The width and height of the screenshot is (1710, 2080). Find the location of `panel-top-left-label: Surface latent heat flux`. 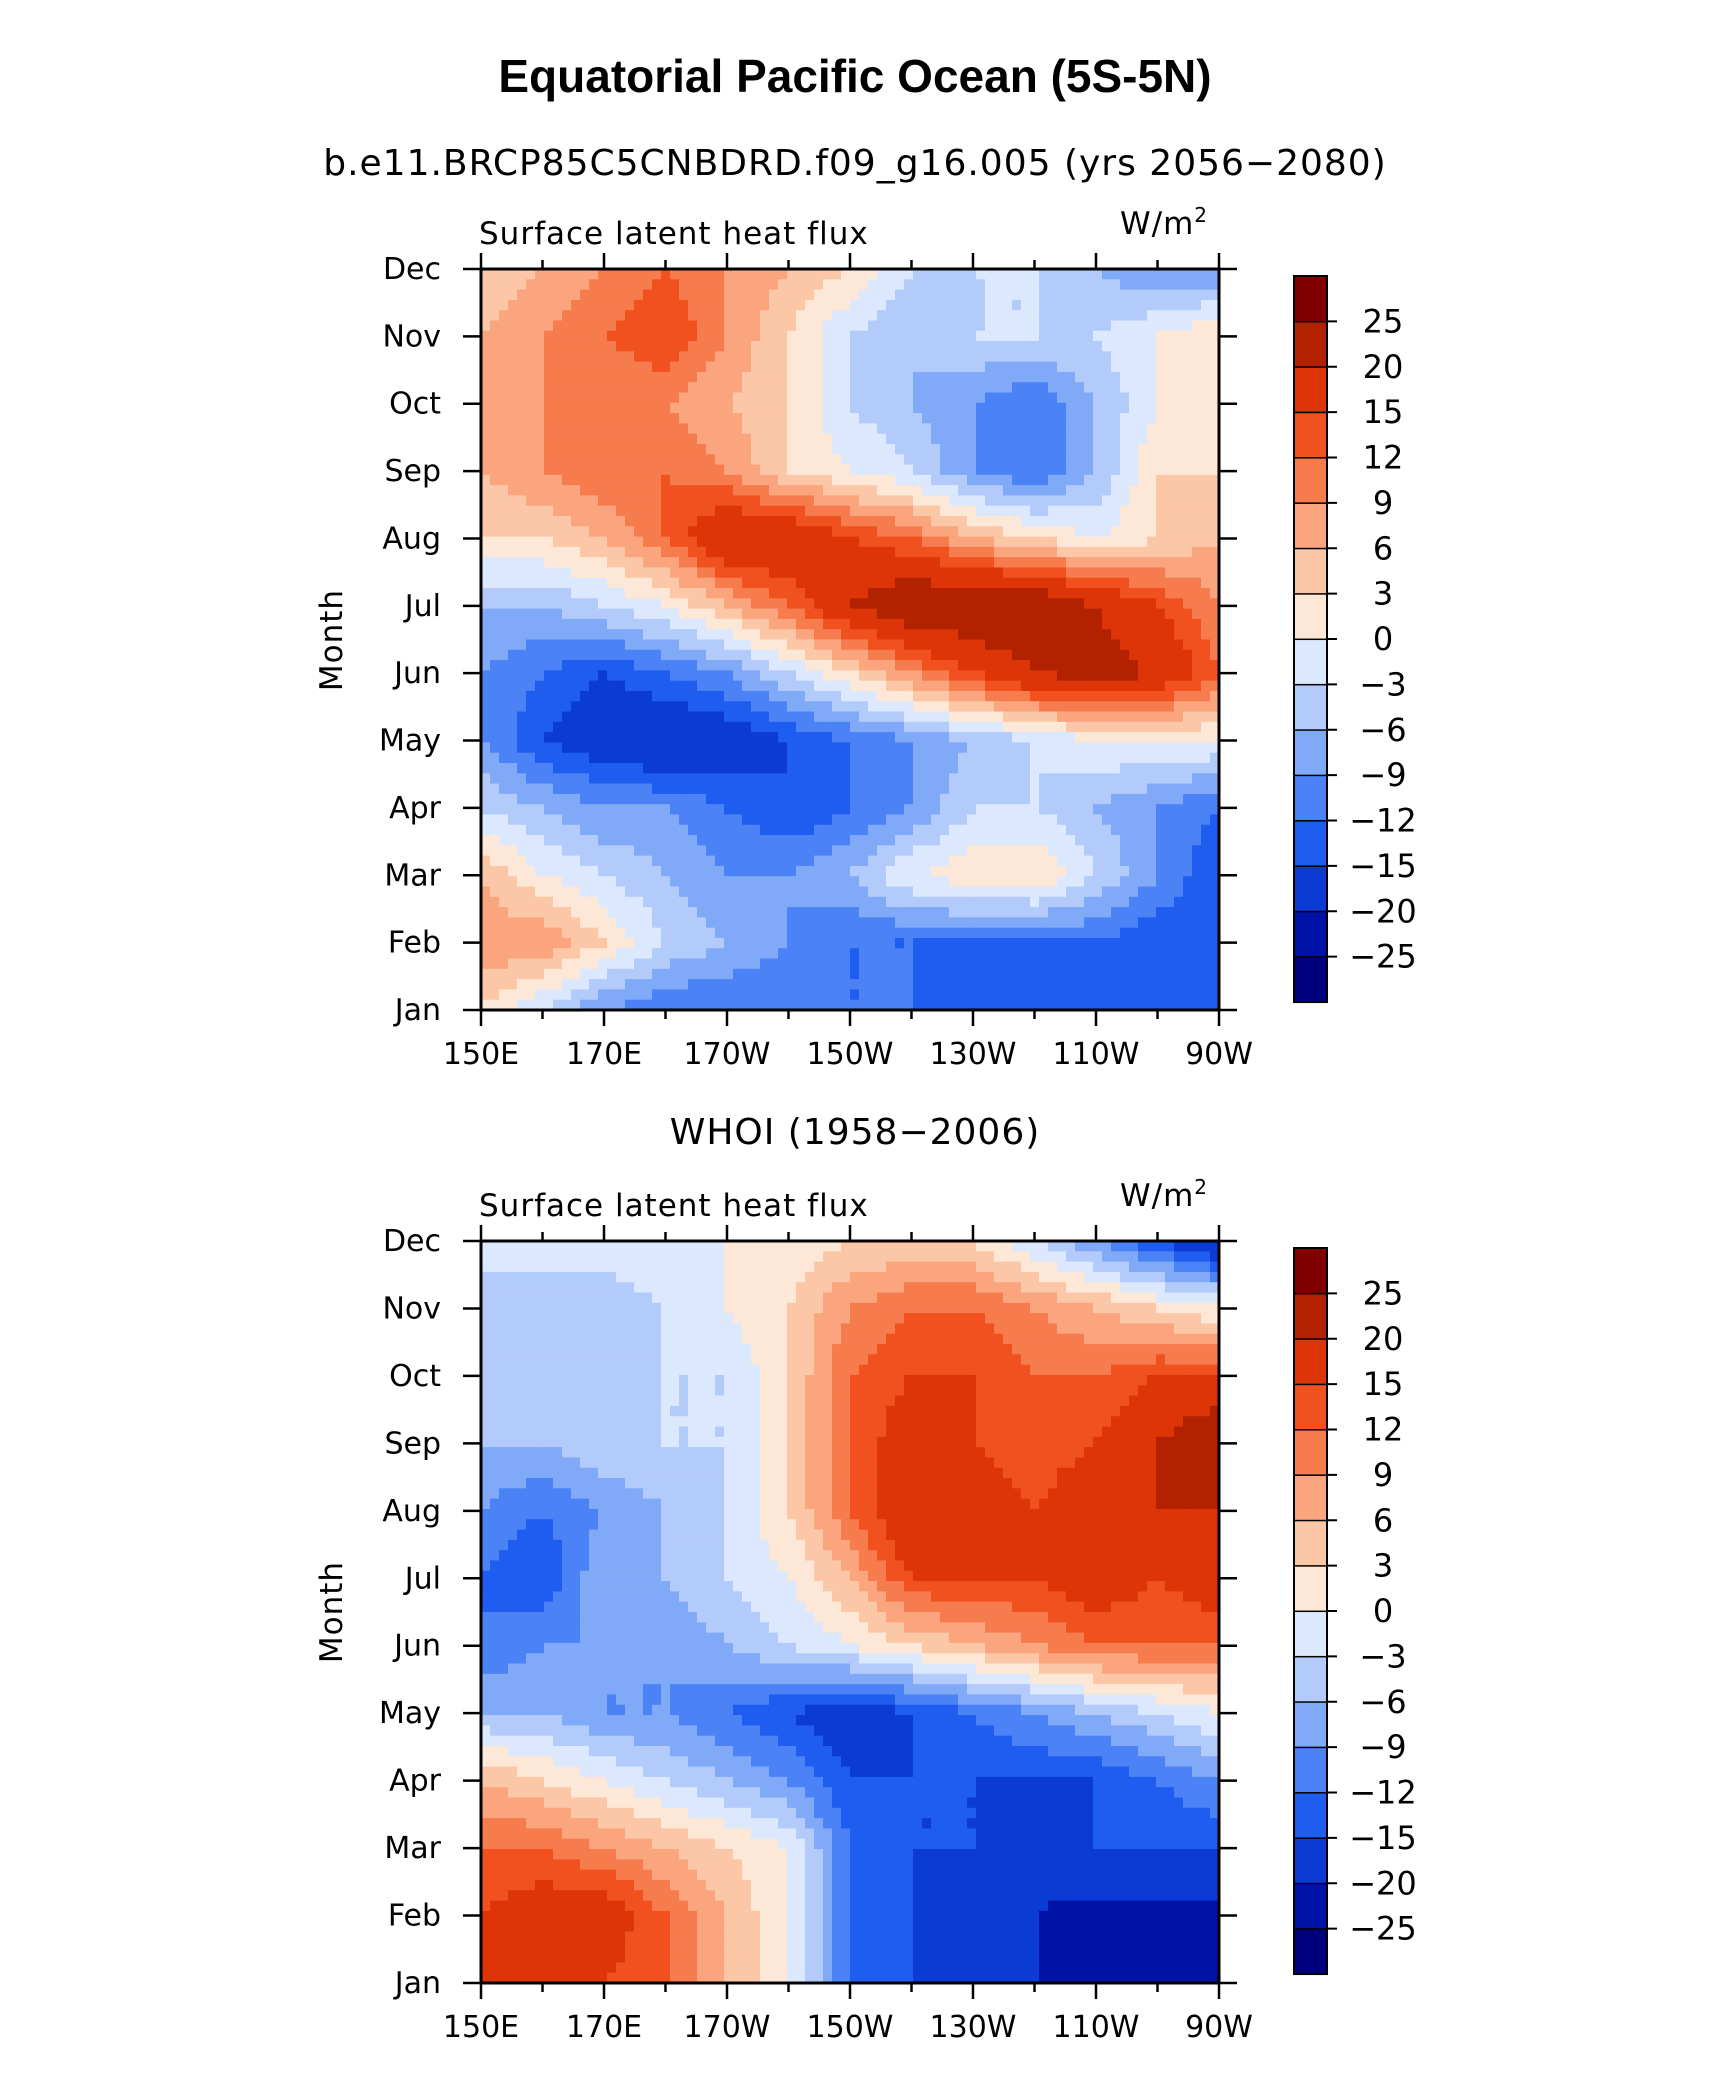

panel-top-left-label: Surface latent heat flux is located at coordinates (674, 234).